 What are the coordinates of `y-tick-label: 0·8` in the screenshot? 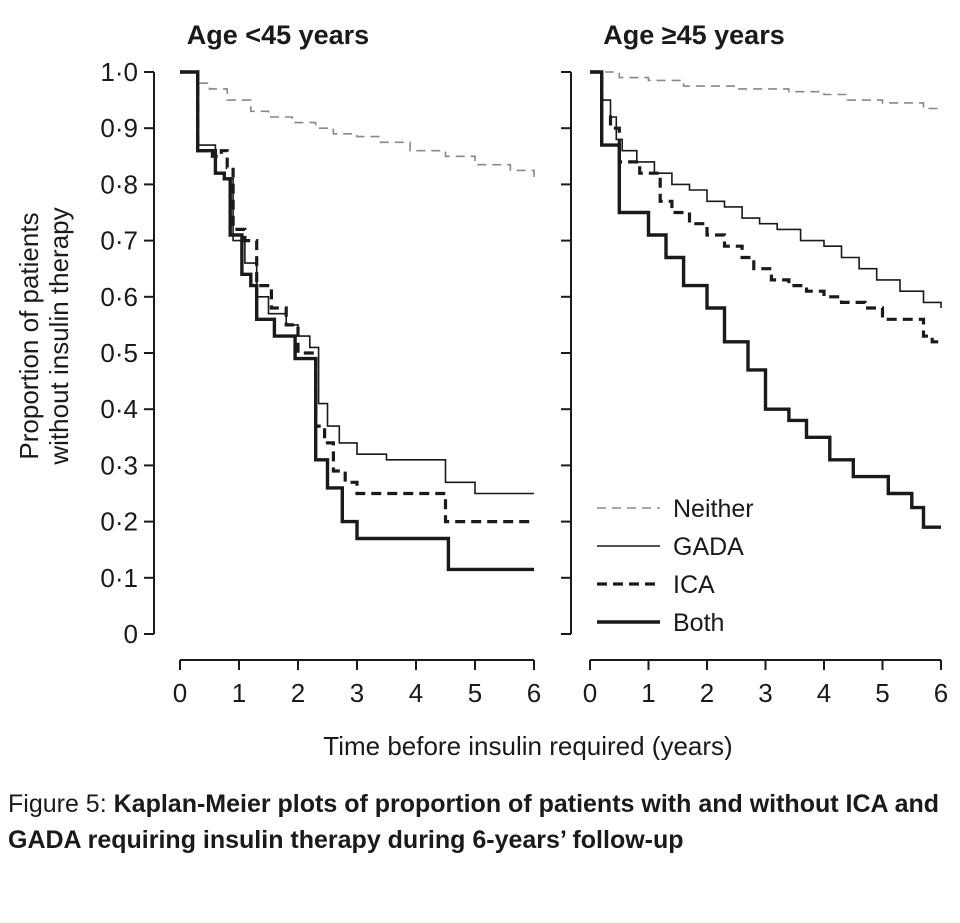 It's located at (119, 184).